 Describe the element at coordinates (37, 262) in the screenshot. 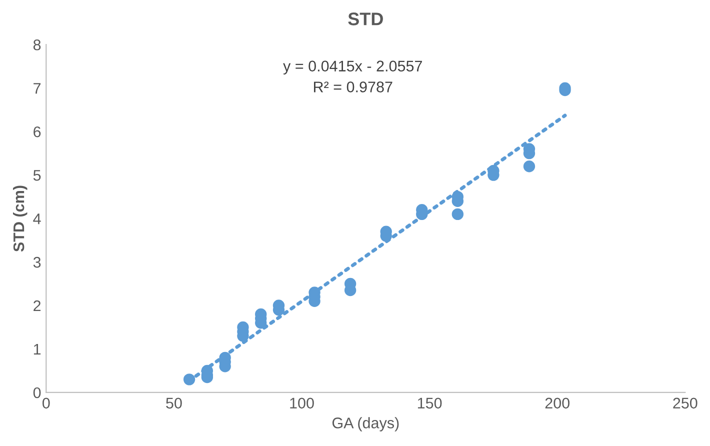

I see `y-tick-label: 3` at that location.